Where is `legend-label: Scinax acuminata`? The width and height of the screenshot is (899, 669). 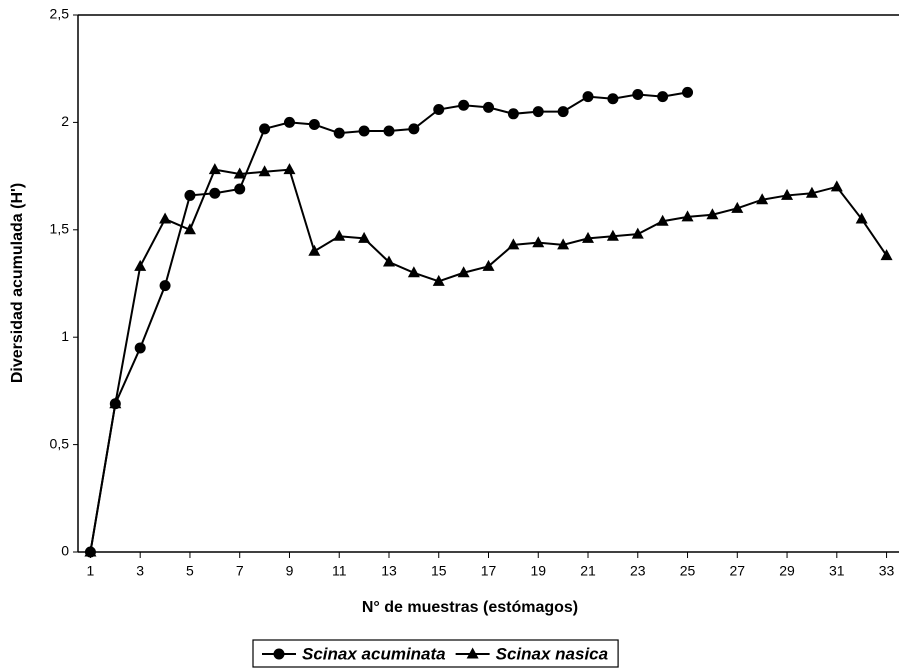
legend-label: Scinax acuminata is located at coordinates (374, 653).